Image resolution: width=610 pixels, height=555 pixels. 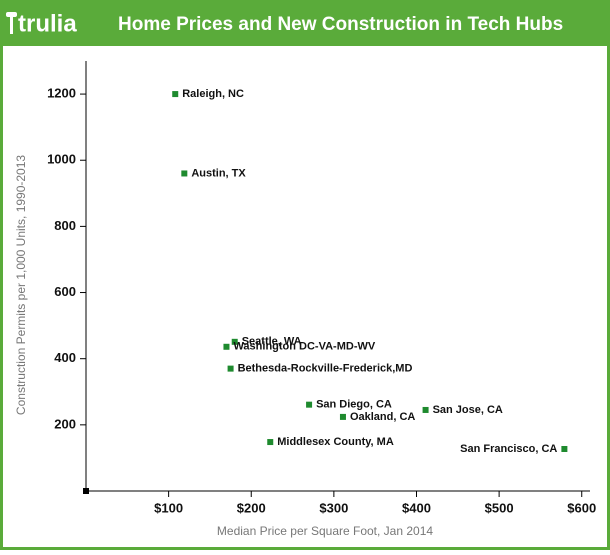 I want to click on y-tick-label: 400, so click(x=65, y=357).